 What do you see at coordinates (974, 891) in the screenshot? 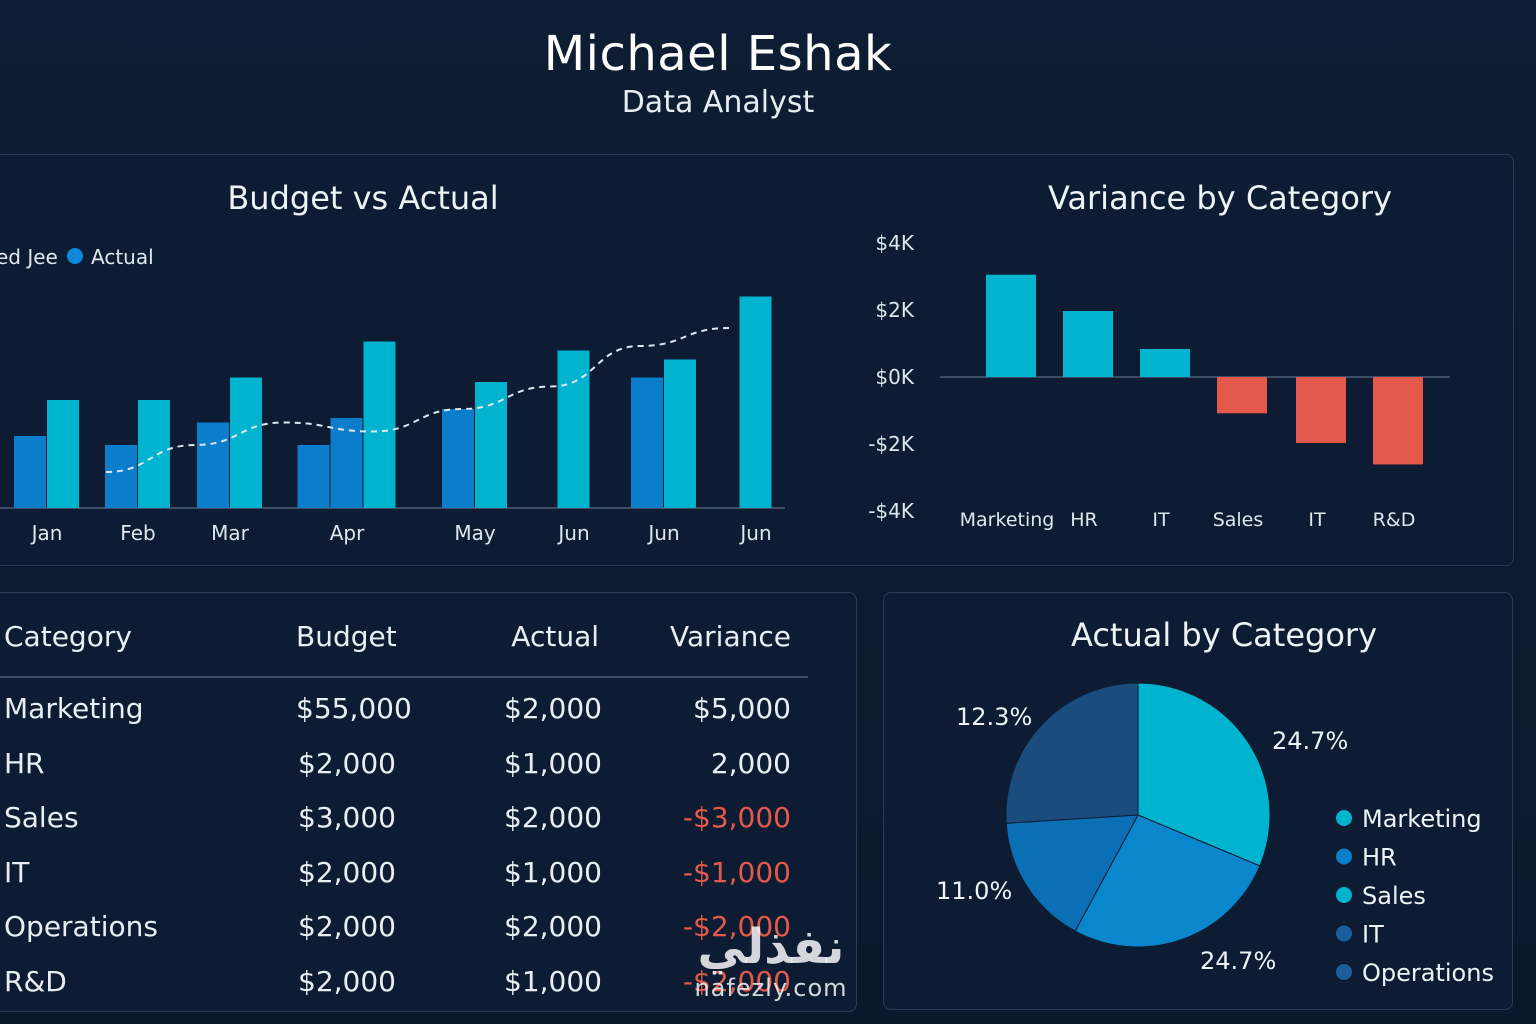
I see `pie-label-hr: 11.0%` at bounding box center [974, 891].